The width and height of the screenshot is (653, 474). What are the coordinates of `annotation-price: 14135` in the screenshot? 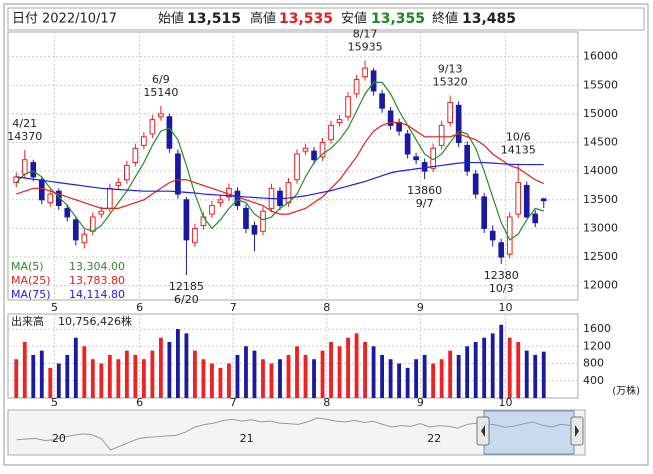 It's located at (518, 149).